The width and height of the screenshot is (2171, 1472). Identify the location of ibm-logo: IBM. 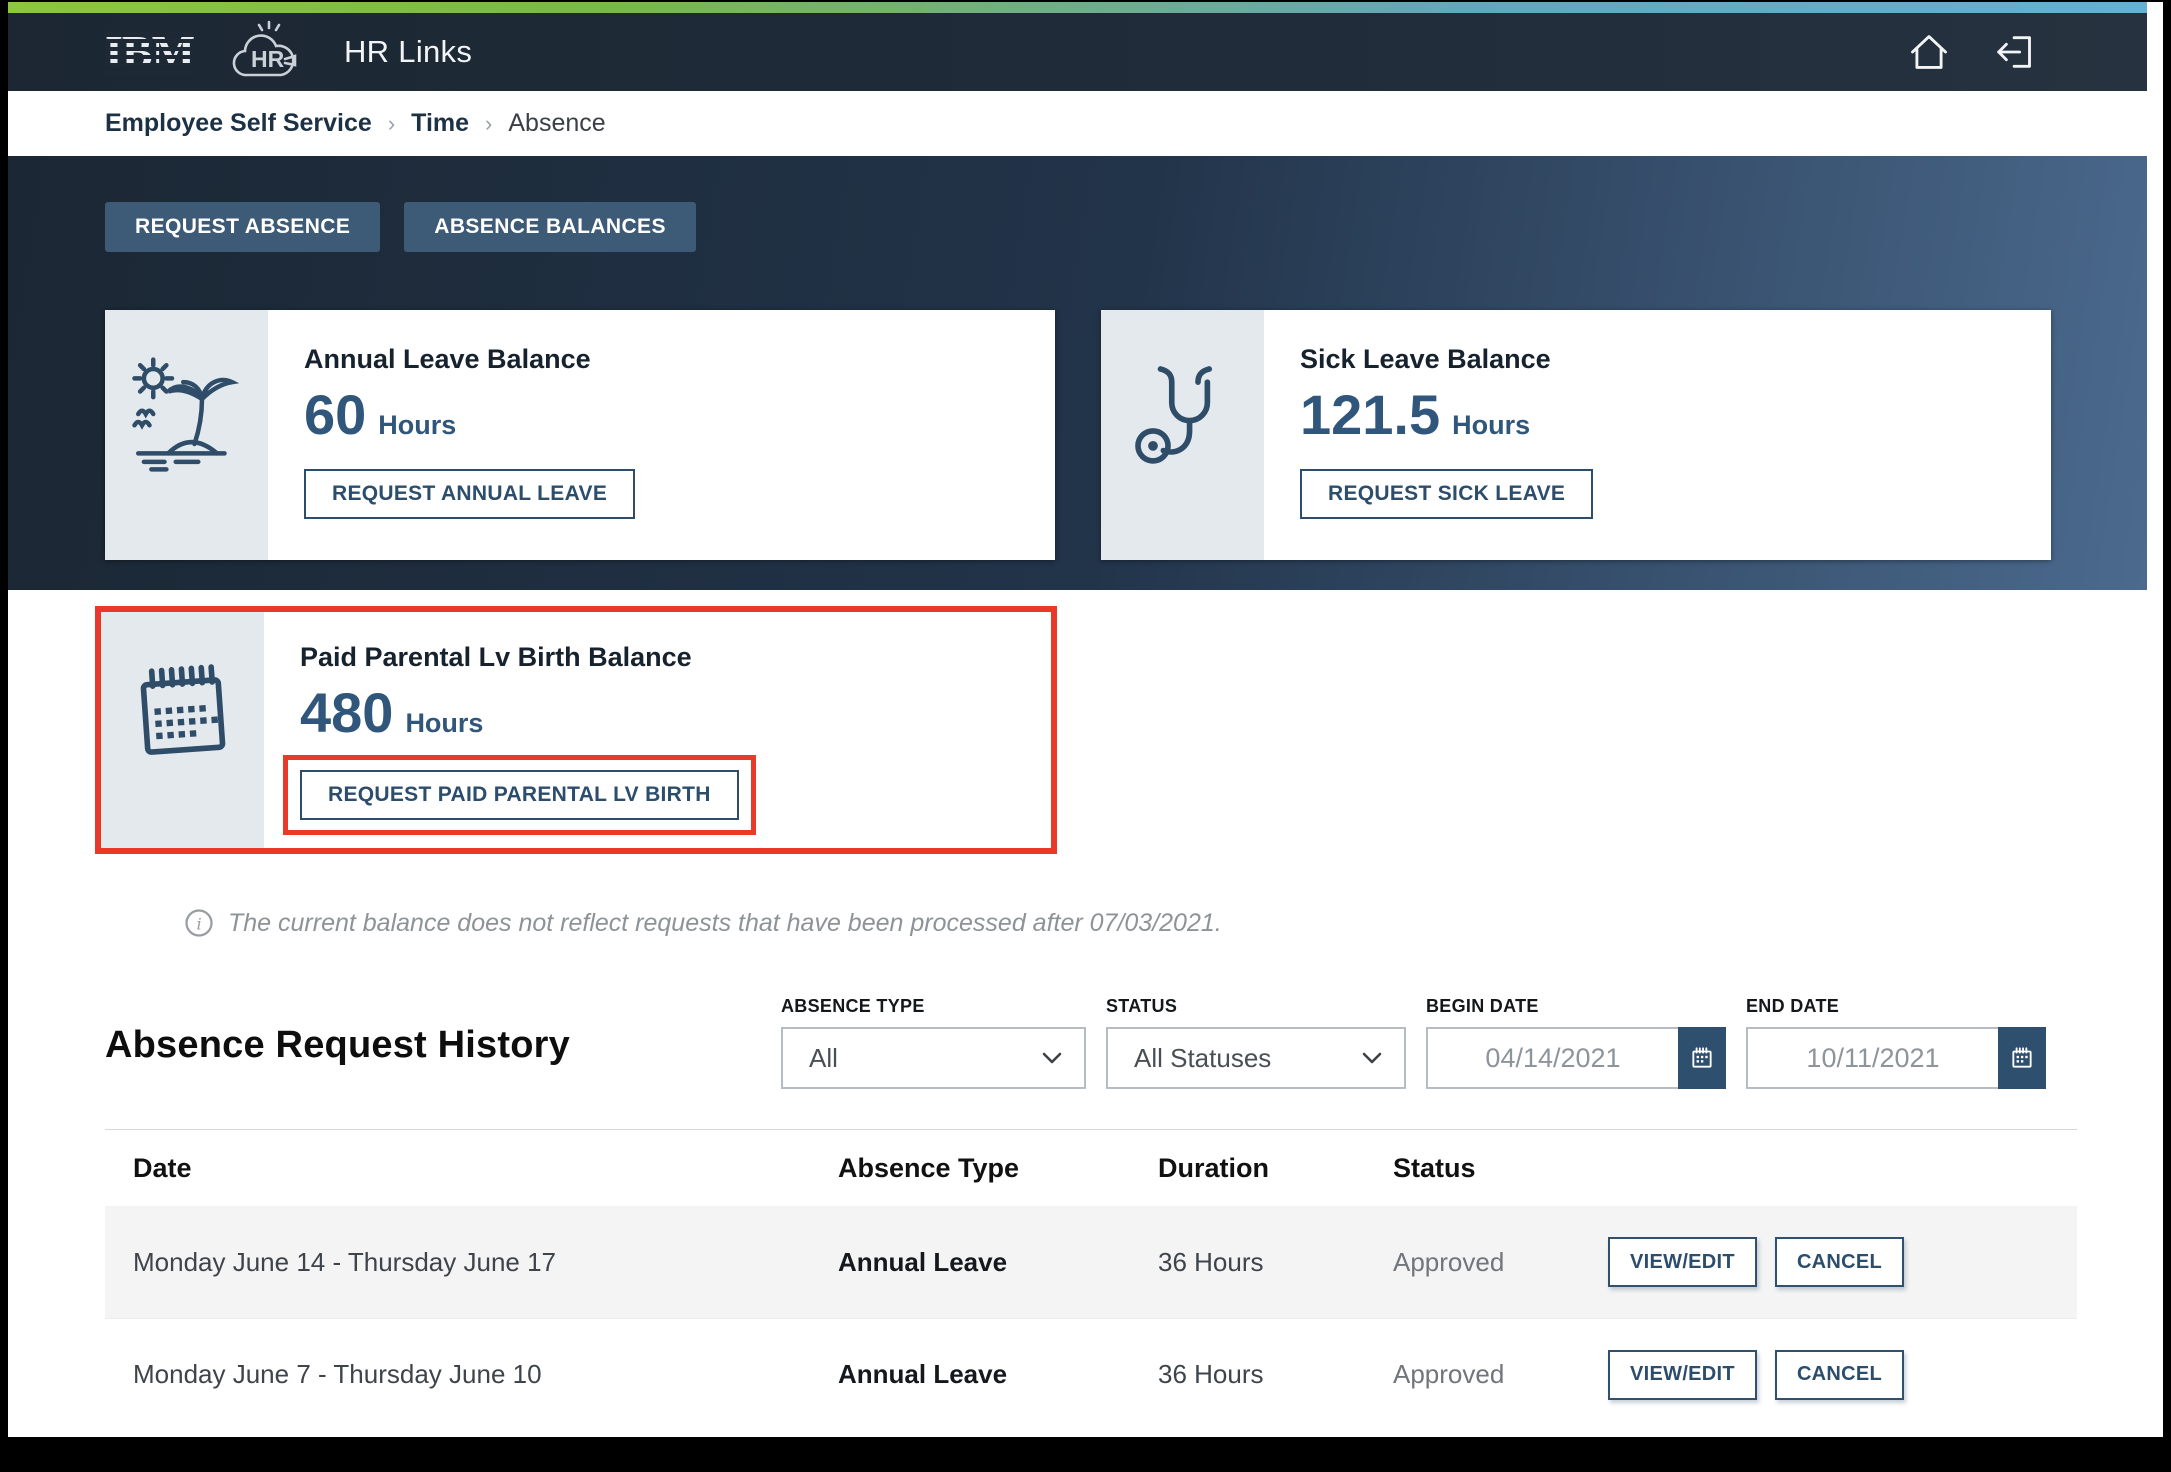
(150, 51).